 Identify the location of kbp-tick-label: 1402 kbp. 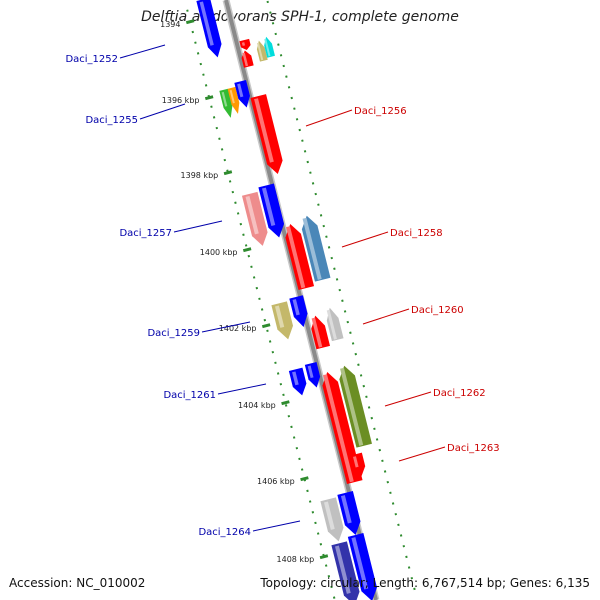
(238, 328).